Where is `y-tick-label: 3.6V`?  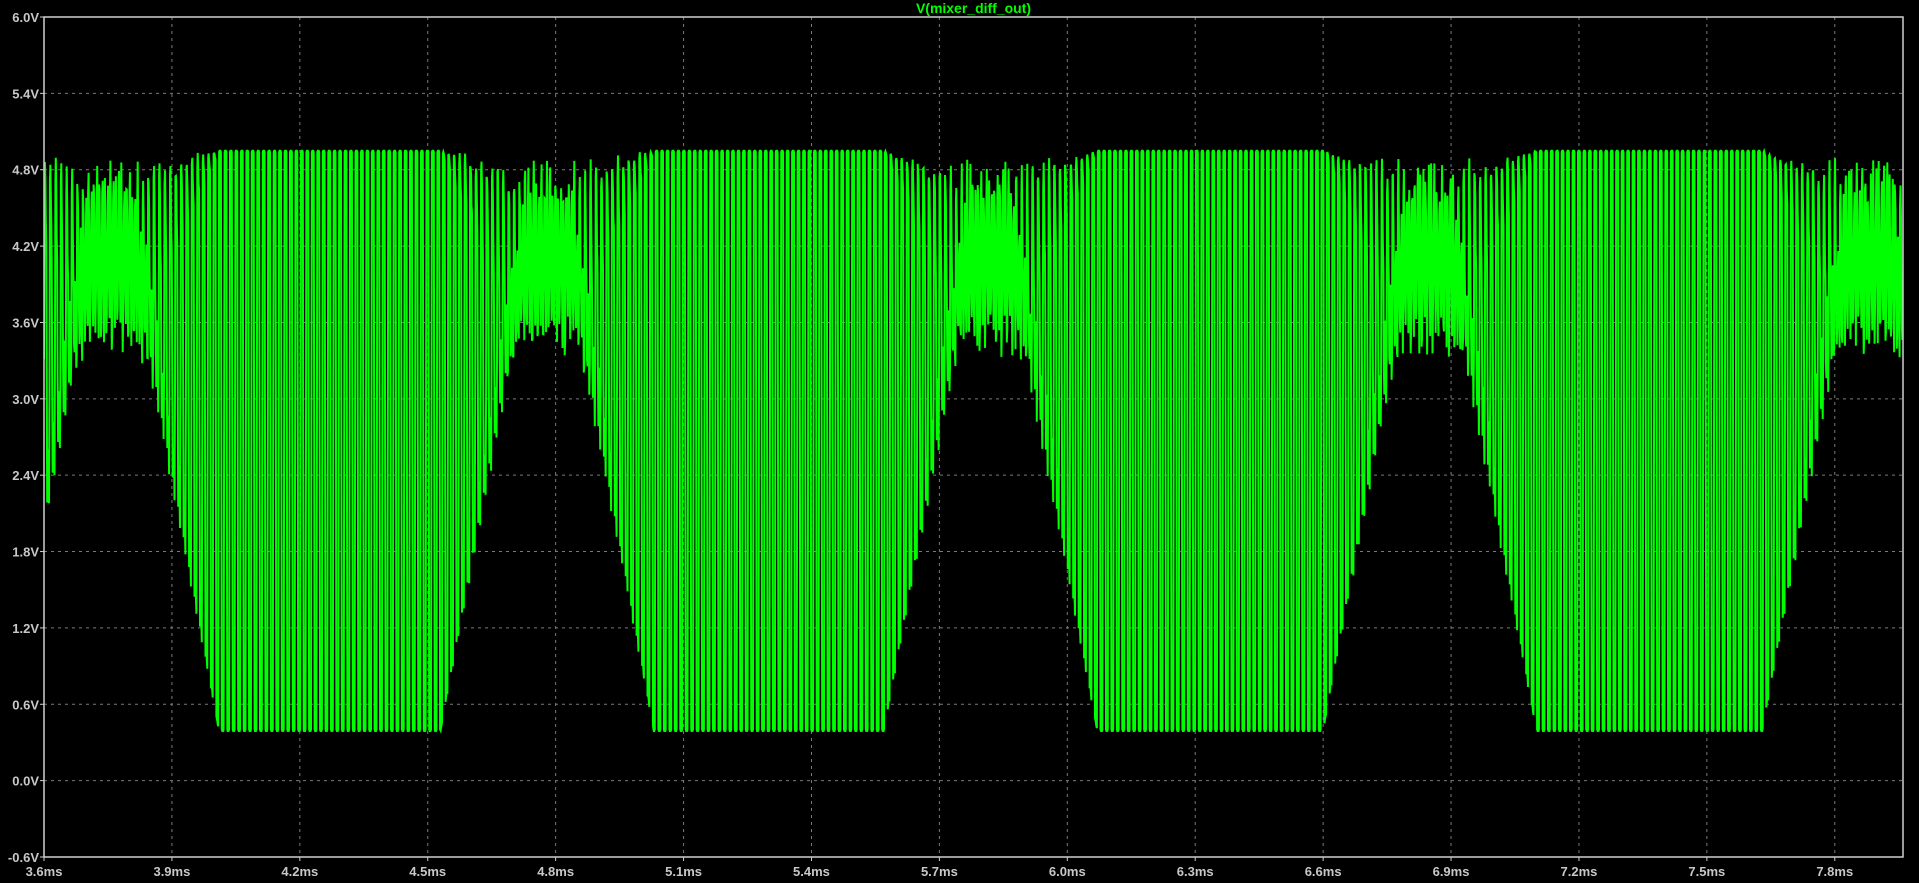
y-tick-label: 3.6V is located at coordinates (25, 322).